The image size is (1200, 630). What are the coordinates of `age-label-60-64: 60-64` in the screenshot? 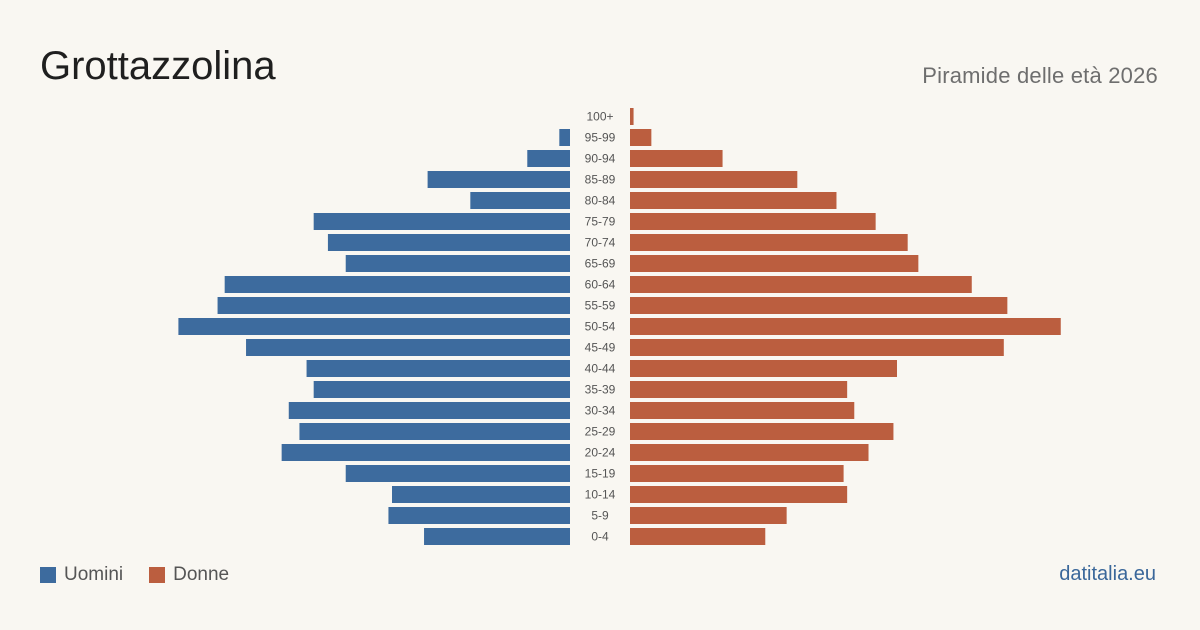 It's located at (600, 285).